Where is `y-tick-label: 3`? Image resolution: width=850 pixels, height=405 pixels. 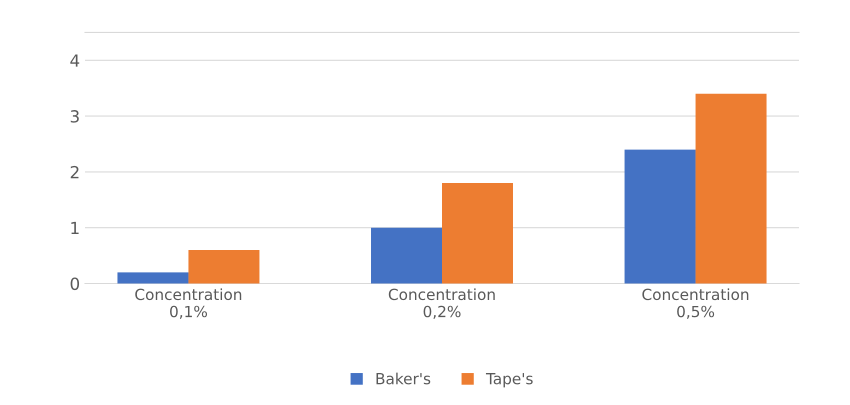
y-tick-label: 3 is located at coordinates (74, 116).